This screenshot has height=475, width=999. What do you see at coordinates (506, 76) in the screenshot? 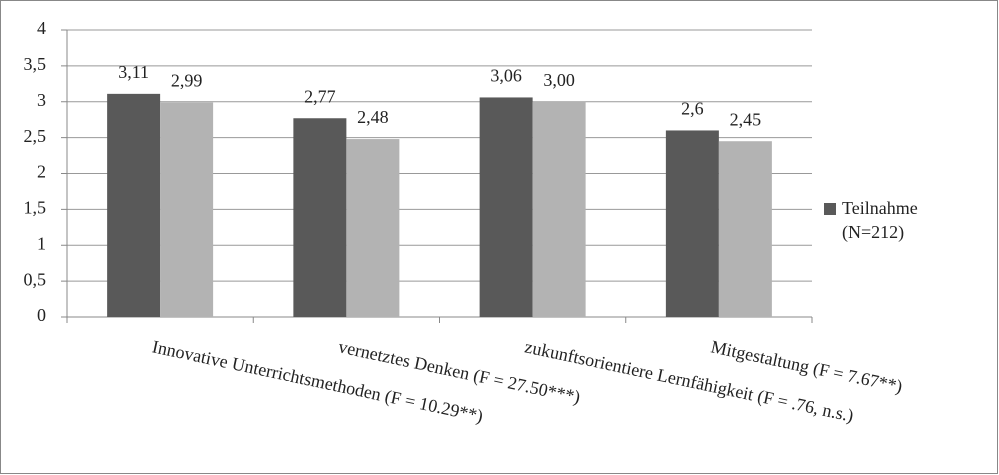
I see `value-label: 3,06` at bounding box center [506, 76].